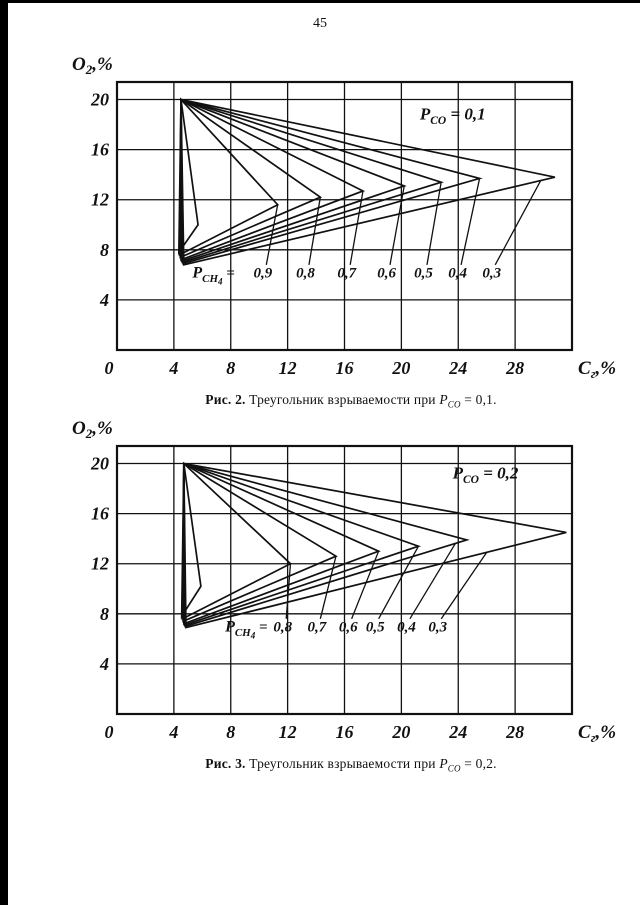 The width and height of the screenshot is (640, 905). What do you see at coordinates (225, 399) in the screenshot?
I see `caption-figure-number: Рис. 2.` at bounding box center [225, 399].